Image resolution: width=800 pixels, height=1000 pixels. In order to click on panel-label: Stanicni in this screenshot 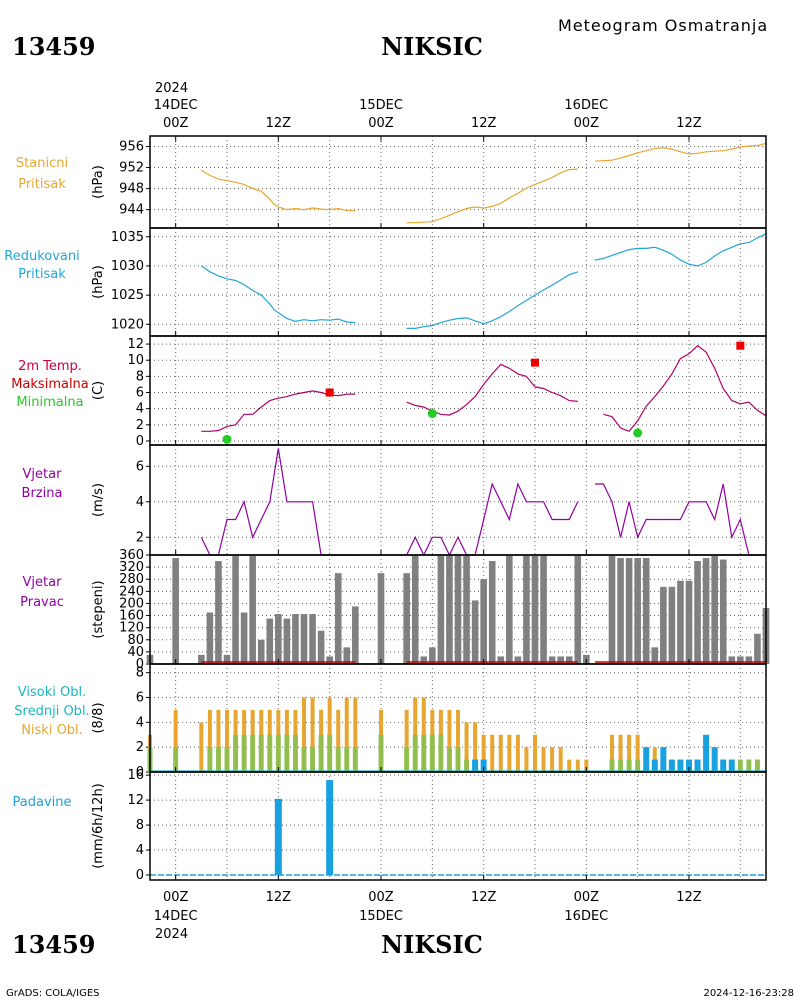, I will do `click(42, 163)`.